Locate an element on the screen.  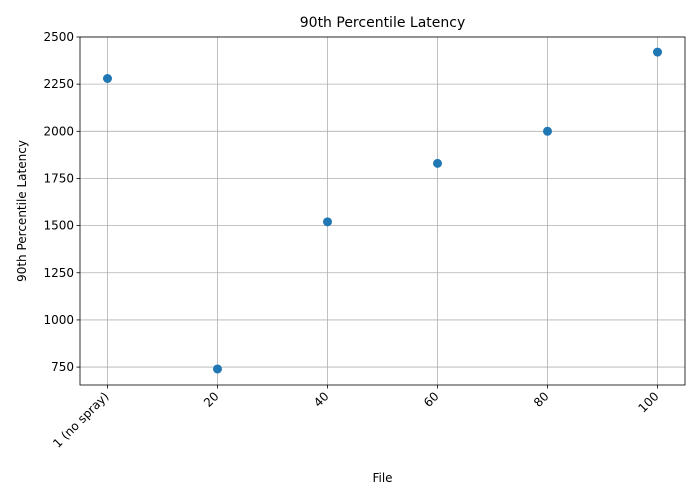
x-tick-label: 1 (no spray) is located at coordinates (80, 419).